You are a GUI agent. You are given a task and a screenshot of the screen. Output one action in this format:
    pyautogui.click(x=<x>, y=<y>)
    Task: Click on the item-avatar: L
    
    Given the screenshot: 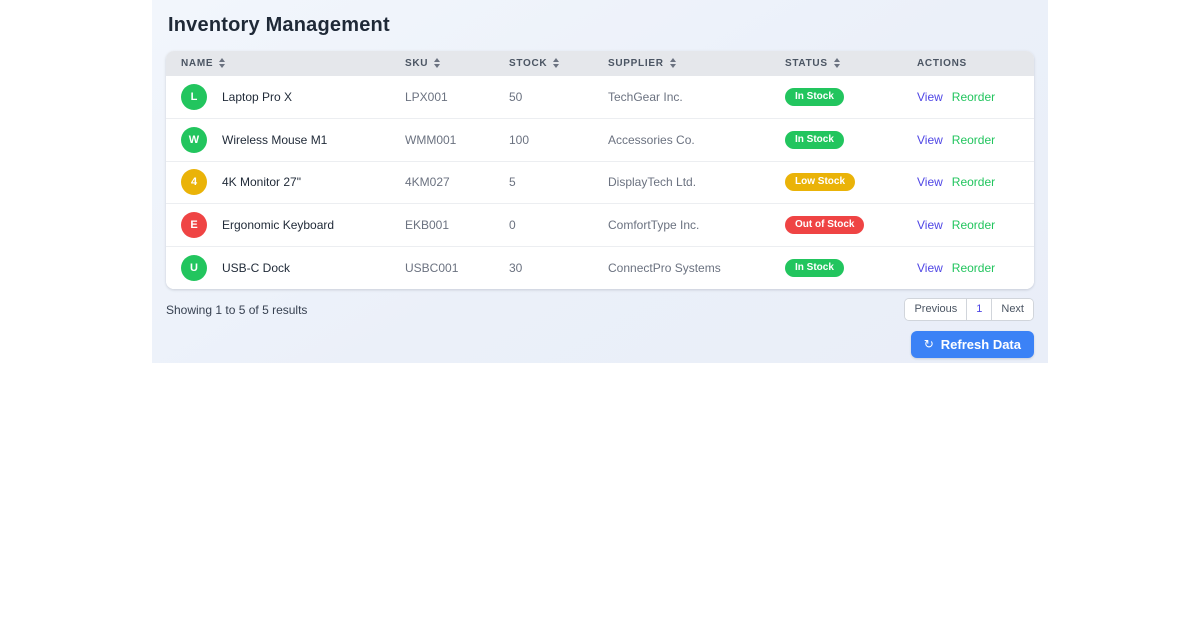 What is the action you would take?
    pyautogui.click(x=194, y=97)
    